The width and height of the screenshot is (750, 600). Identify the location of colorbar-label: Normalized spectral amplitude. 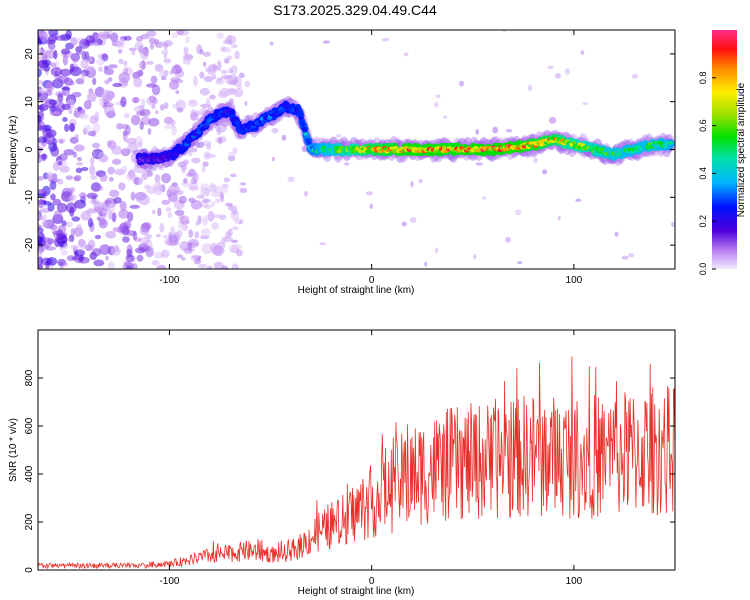
(741, 149).